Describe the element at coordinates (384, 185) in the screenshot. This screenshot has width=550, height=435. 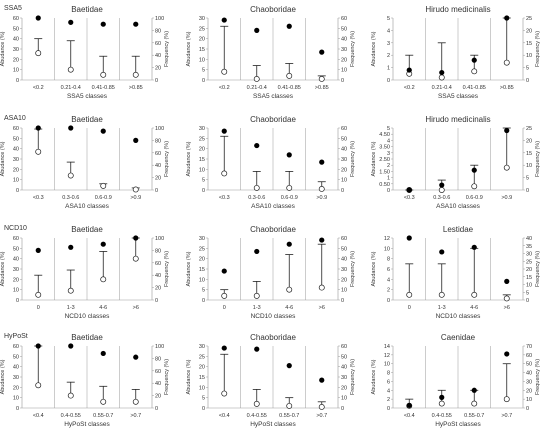
I see `y-tick-label: 0.50` at that location.